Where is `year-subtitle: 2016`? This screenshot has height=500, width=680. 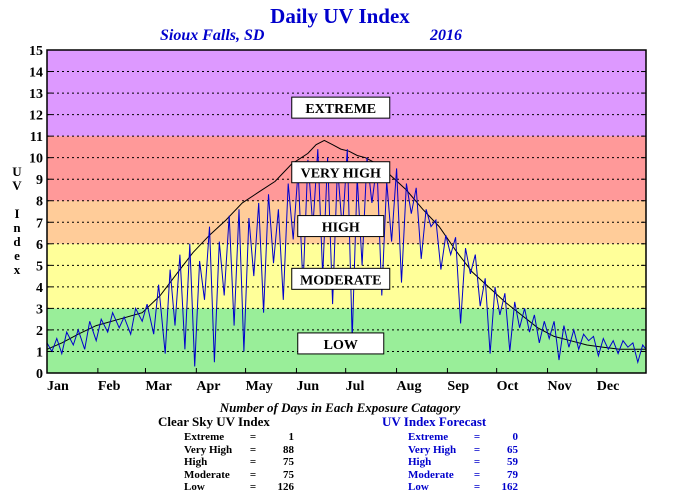 year-subtitle: 2016 is located at coordinates (446, 35).